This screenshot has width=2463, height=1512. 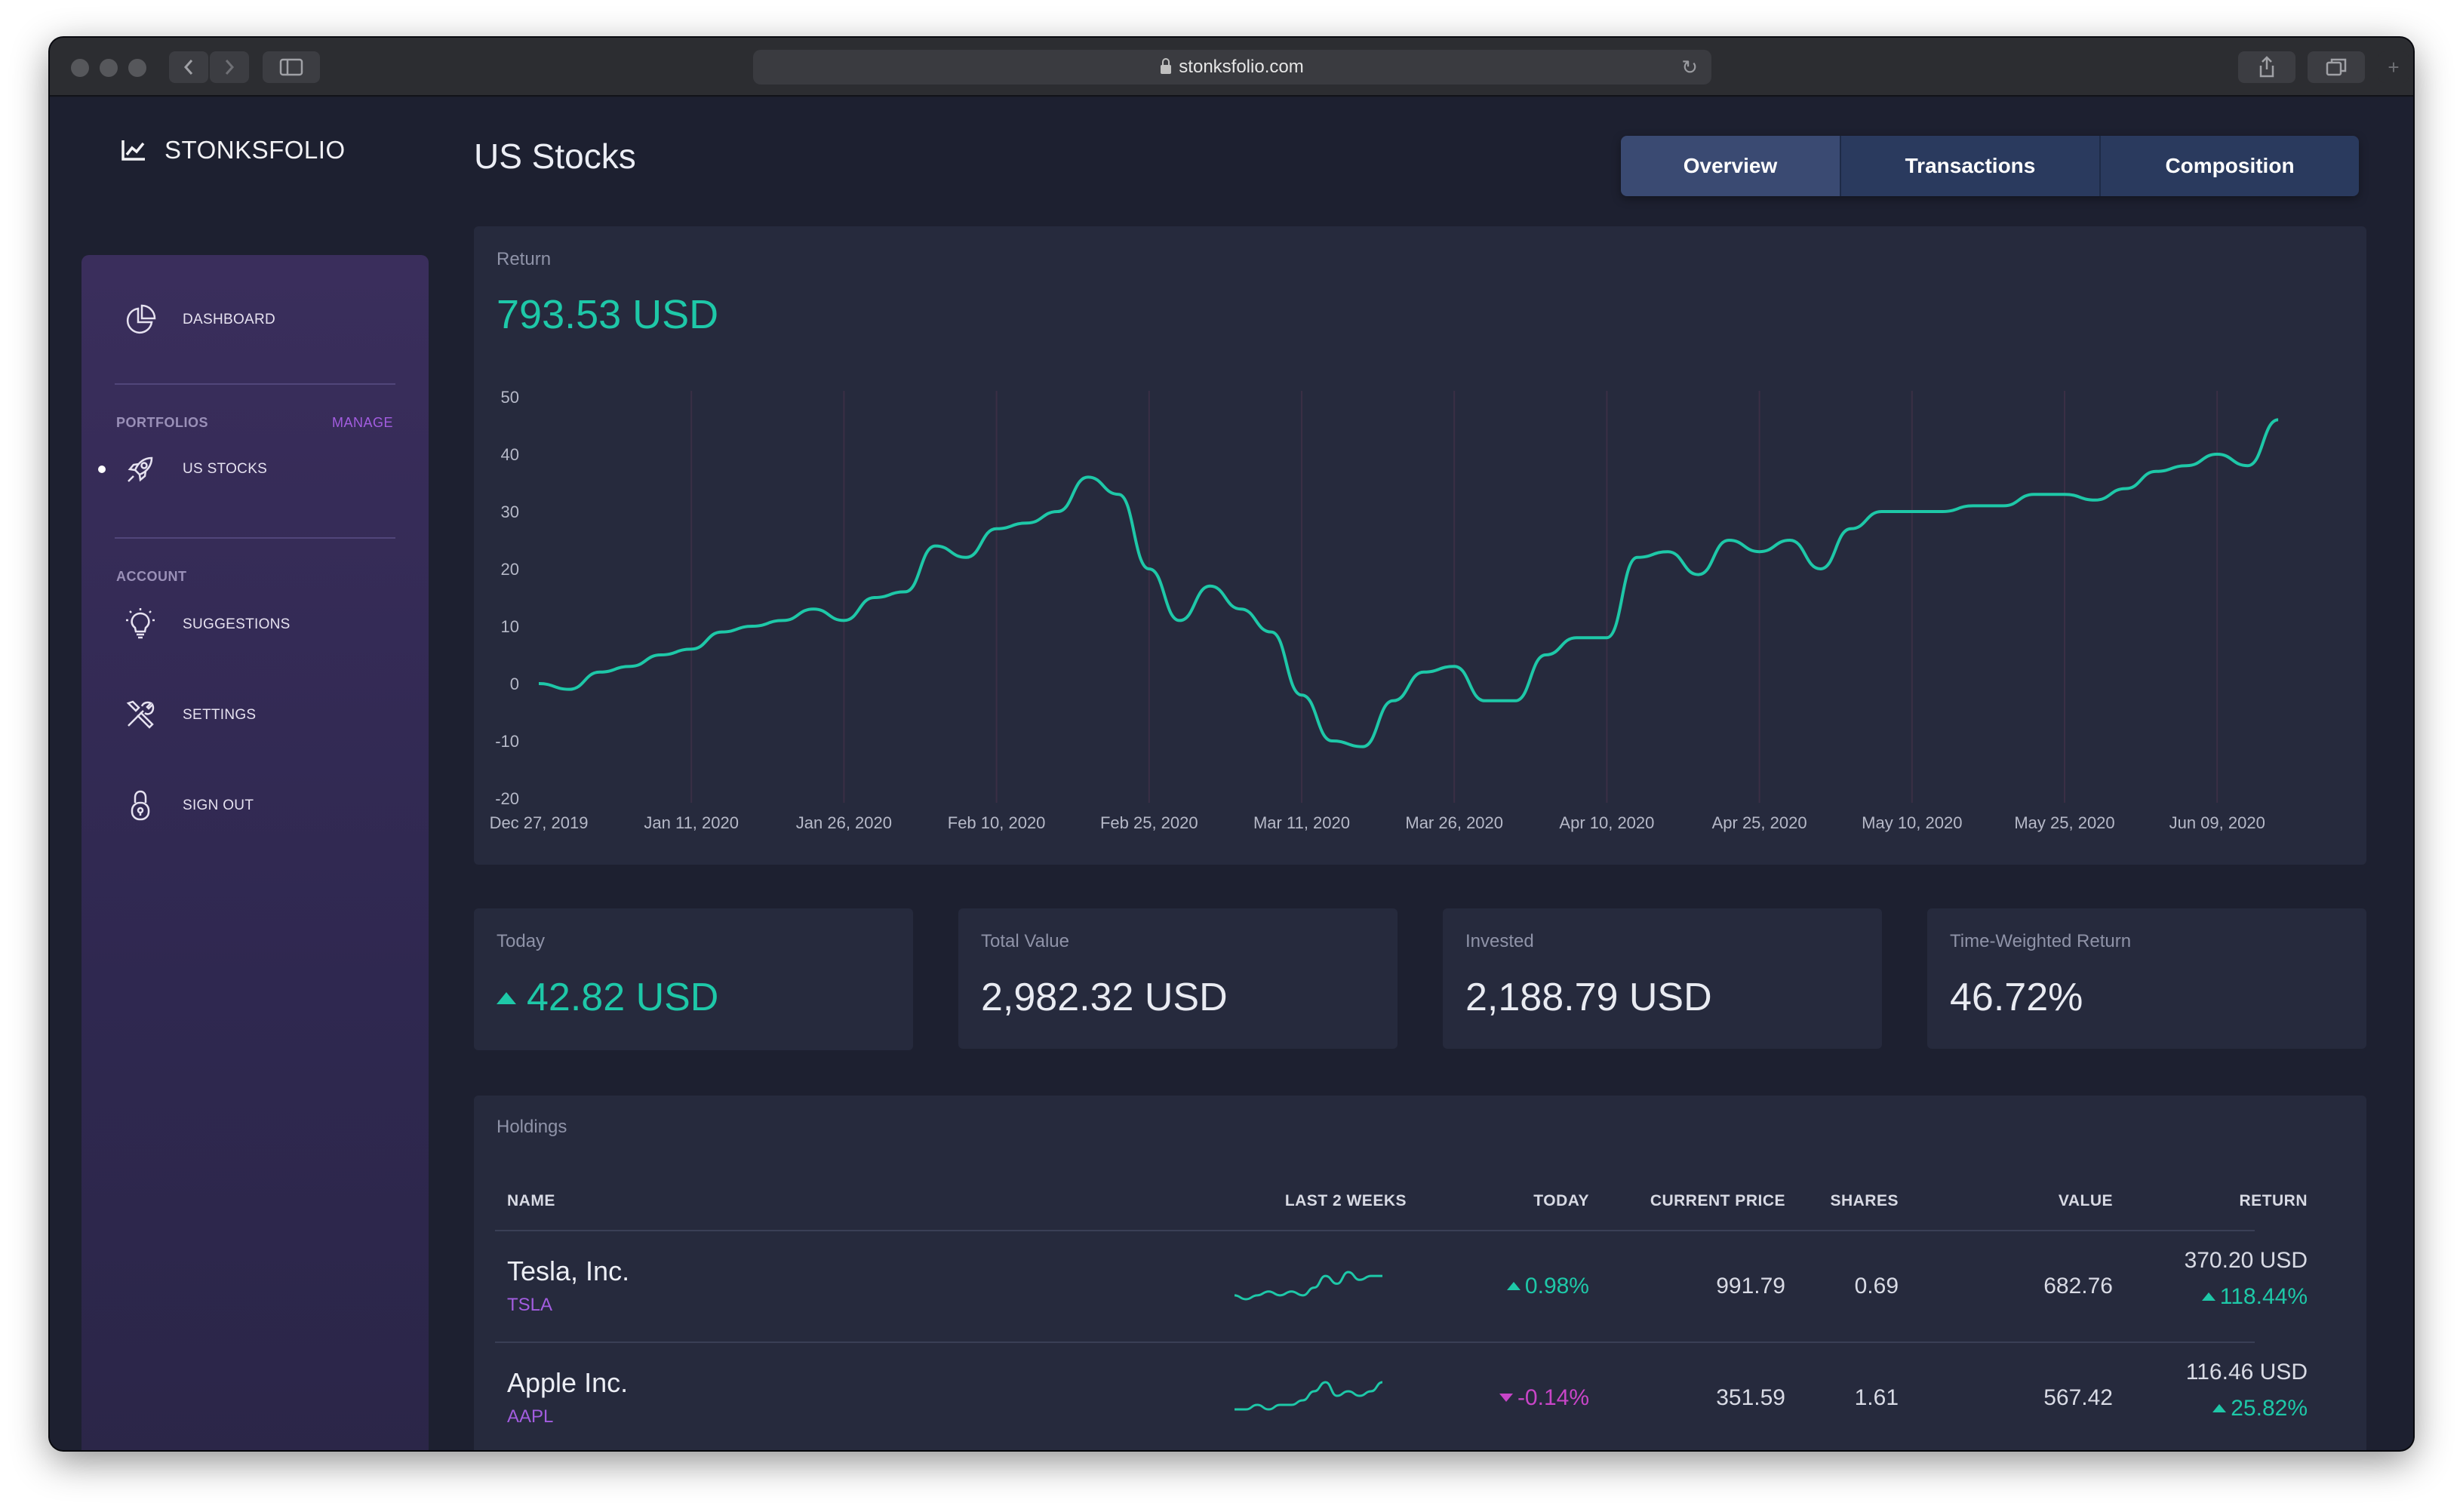 What do you see at coordinates (363, 422) in the screenshot?
I see `manage-portfolios-link: MANAGE` at bounding box center [363, 422].